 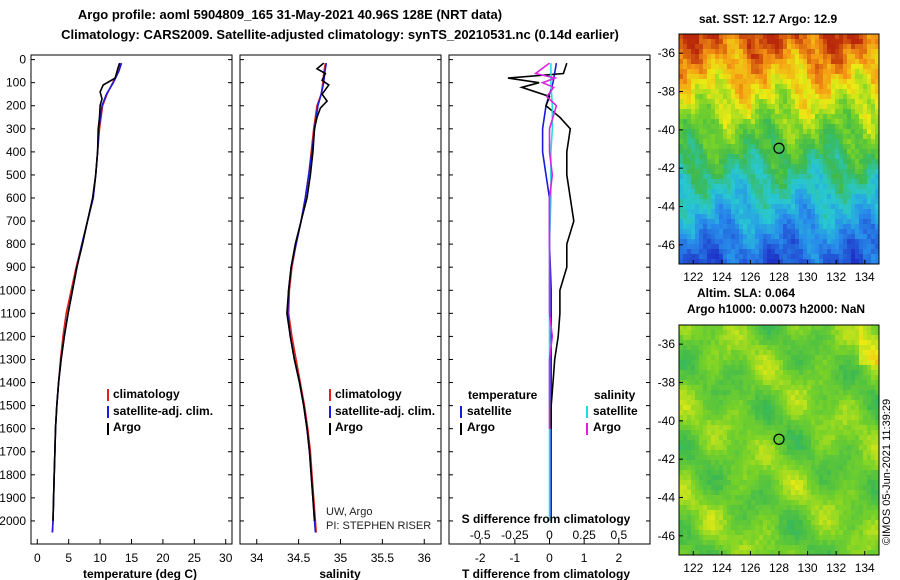 I want to click on depth-tick-label: 1500, so click(x=13, y=406).